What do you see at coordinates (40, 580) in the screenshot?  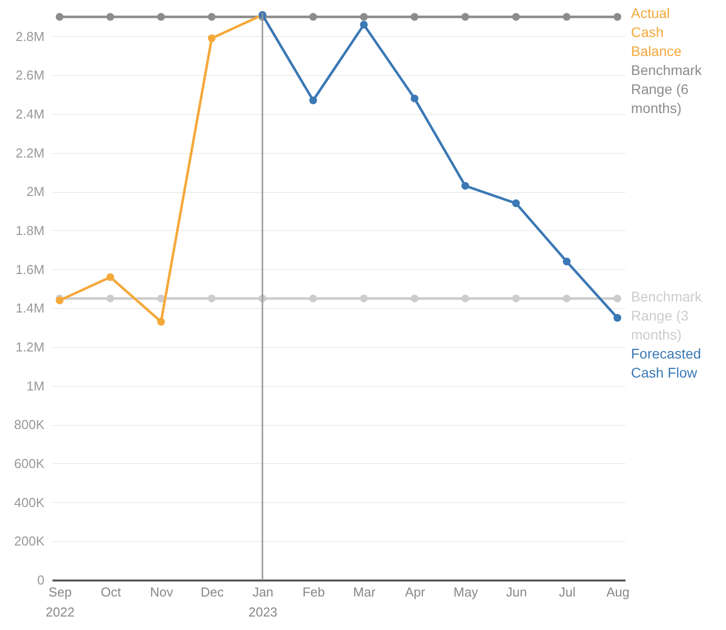 I see `y-tick-label: 0` at bounding box center [40, 580].